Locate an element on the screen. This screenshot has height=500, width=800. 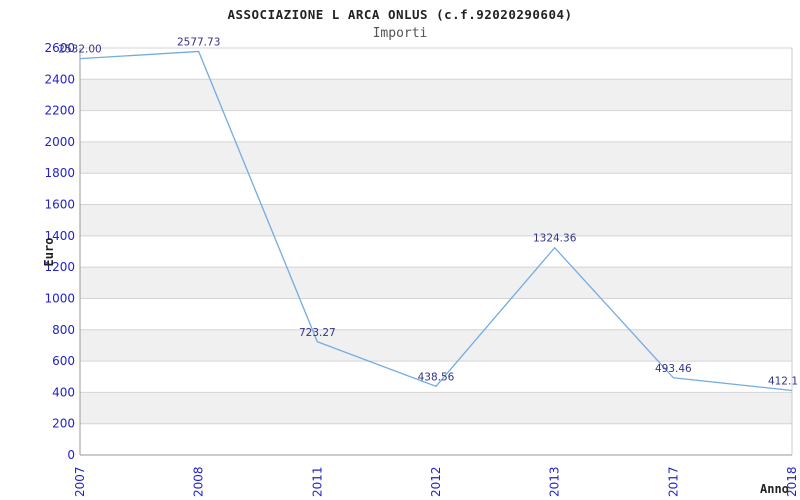
chart-subtitle: Importi is located at coordinates (400, 33).